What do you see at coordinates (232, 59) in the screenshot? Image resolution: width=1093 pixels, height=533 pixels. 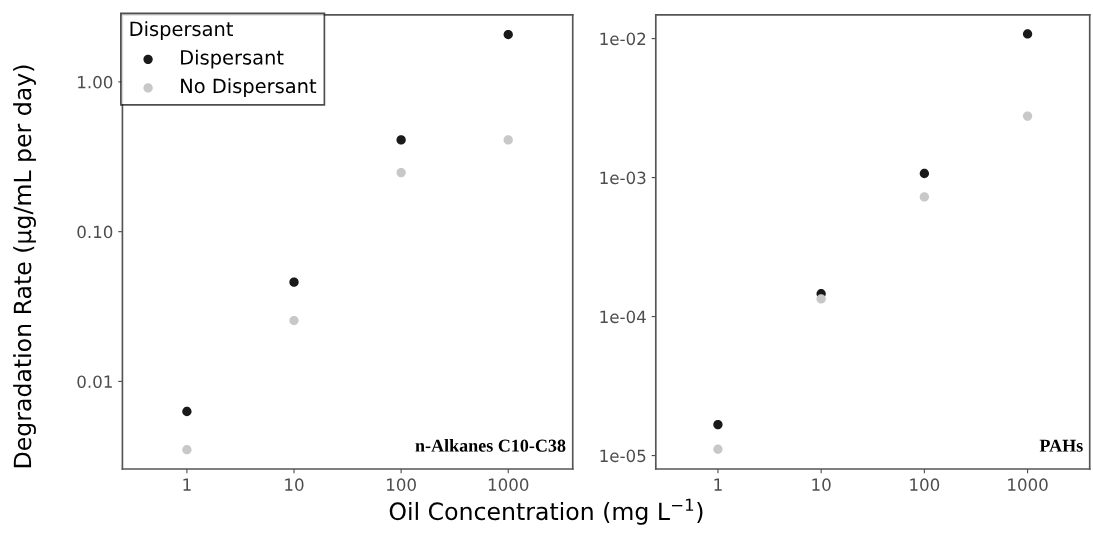 I see `legend-label: Dispersant` at bounding box center [232, 59].